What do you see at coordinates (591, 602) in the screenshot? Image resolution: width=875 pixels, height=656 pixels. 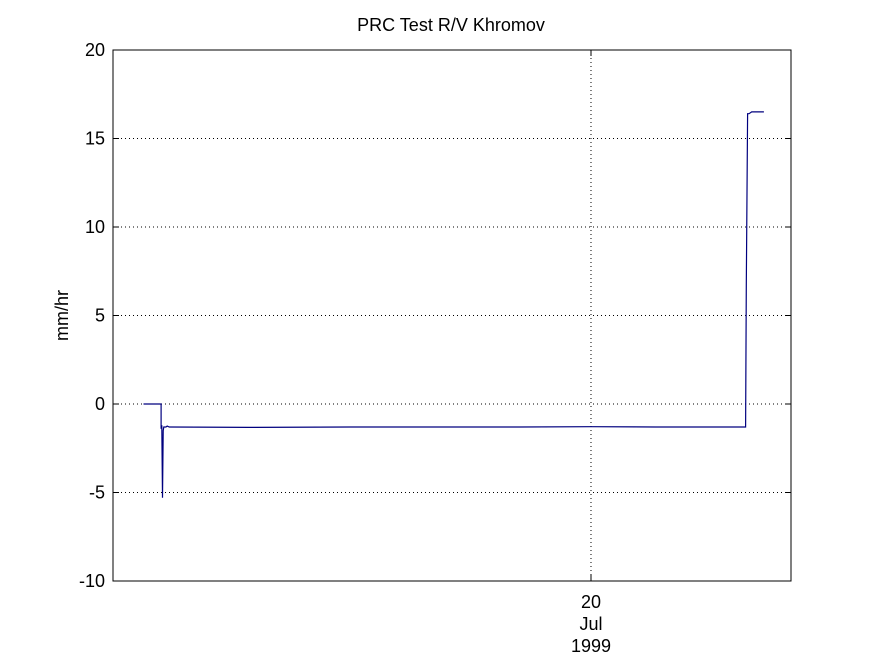 I see `x-tick-label: 20` at bounding box center [591, 602].